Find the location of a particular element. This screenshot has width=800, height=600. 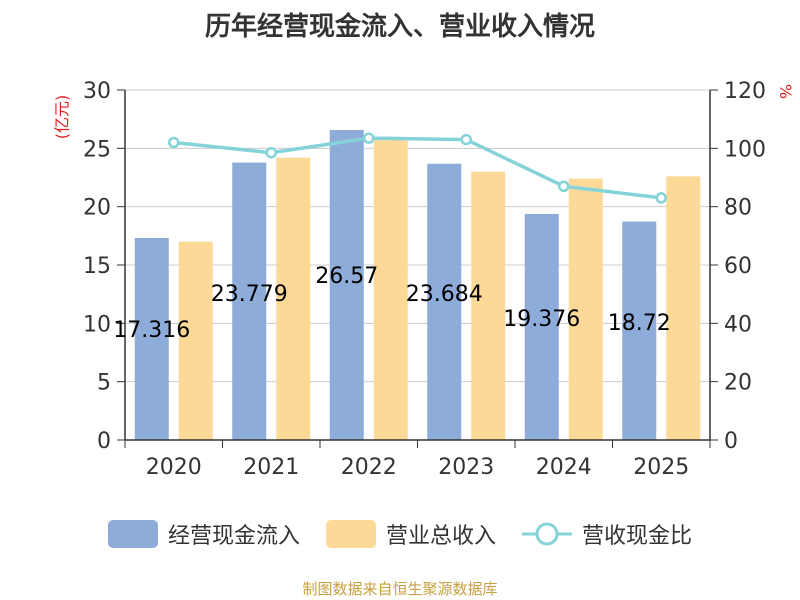

legend: 经营现金流入 营业总收入 营收现金比 is located at coordinates (400, 534).